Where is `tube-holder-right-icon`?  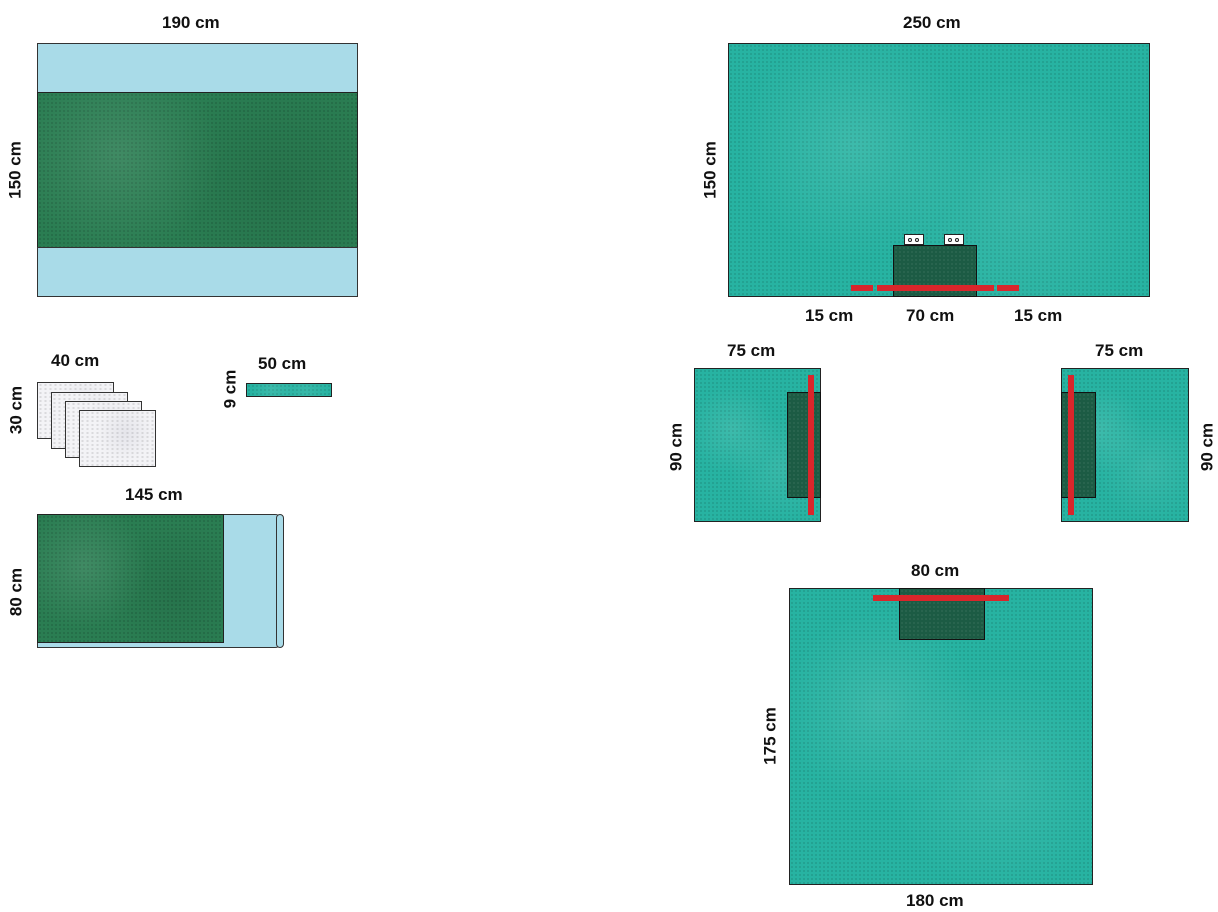
tube-holder-right-icon is located at coordinates (954, 239).